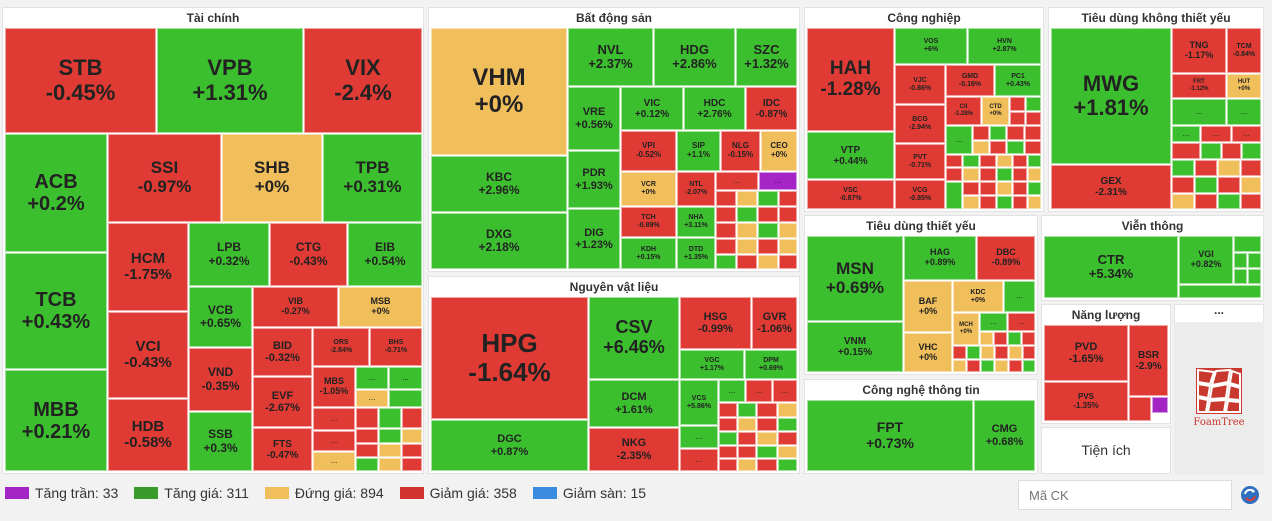  Describe the element at coordinates (988, 202) in the screenshot. I see `tile-more-i33` at that location.